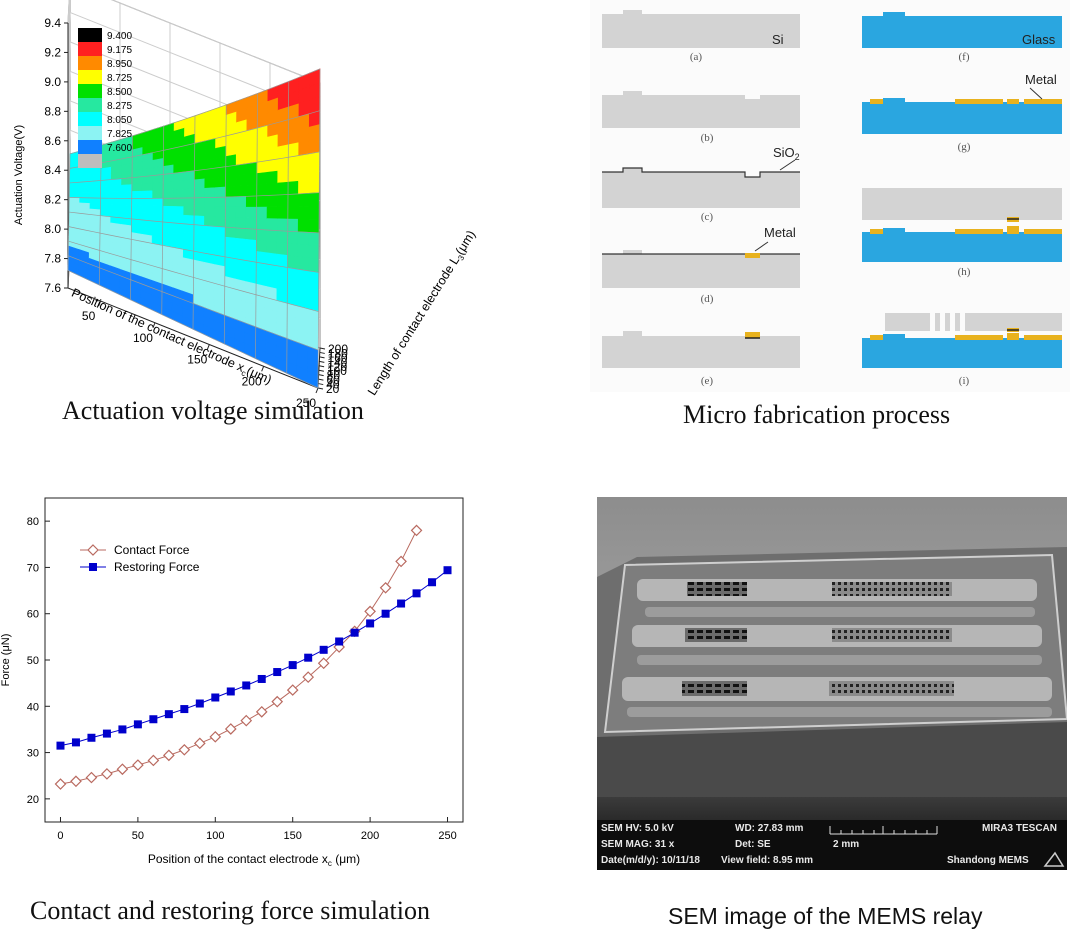 The height and width of the screenshot is (951, 1070). Describe the element at coordinates (964, 381) in the screenshot. I see `svg-text: (i)` at that location.